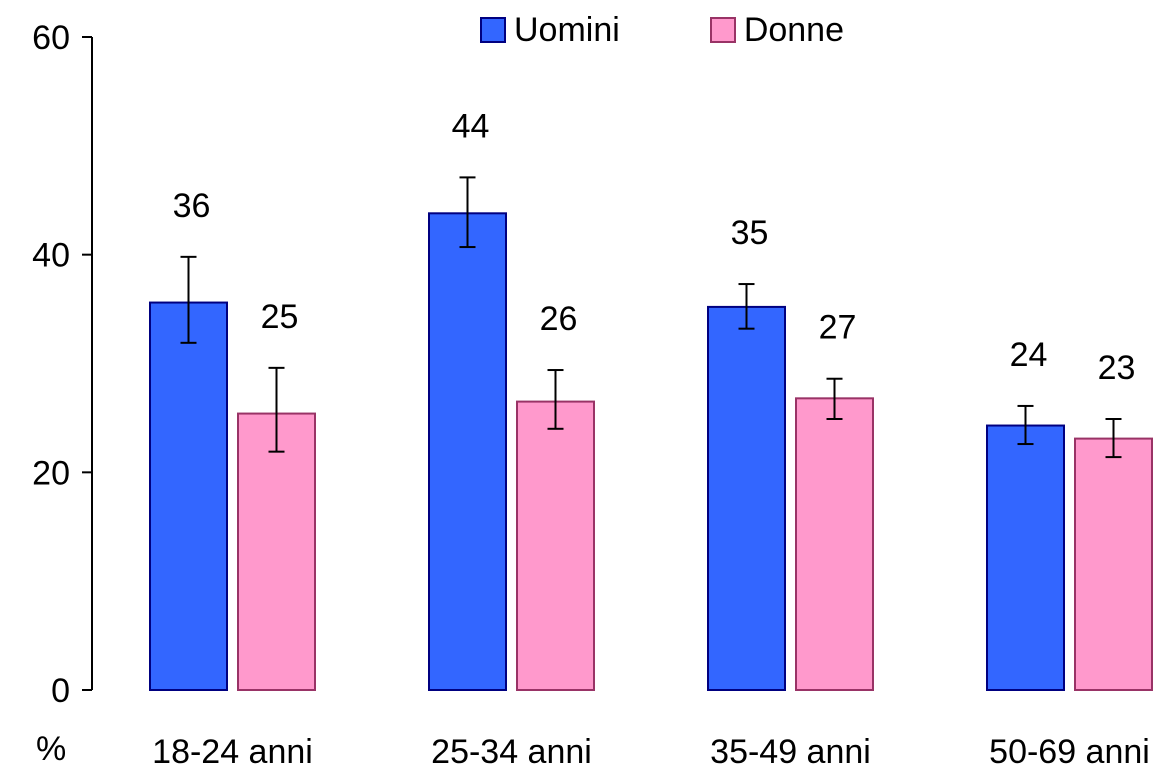 The height and width of the screenshot is (769, 1161). I want to click on legend-label-uomini: Uomini, so click(567, 30).